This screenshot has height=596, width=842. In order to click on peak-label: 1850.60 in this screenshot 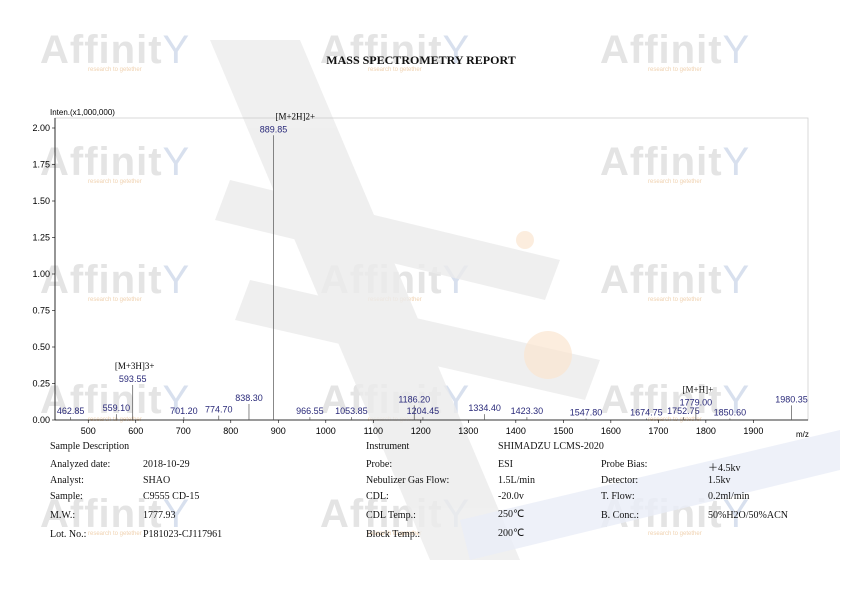, I will do `click(730, 413)`.